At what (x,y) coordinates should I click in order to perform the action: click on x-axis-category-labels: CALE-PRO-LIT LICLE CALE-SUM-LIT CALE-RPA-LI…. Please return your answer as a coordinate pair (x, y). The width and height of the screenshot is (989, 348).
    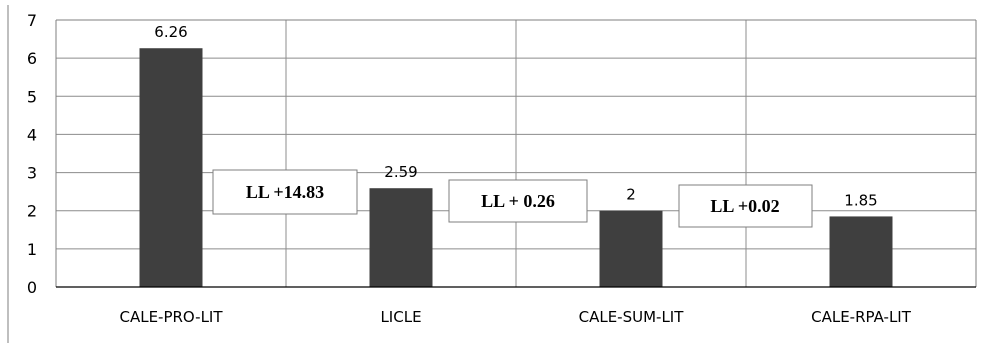
    Looking at the image, I should click on (515, 317).